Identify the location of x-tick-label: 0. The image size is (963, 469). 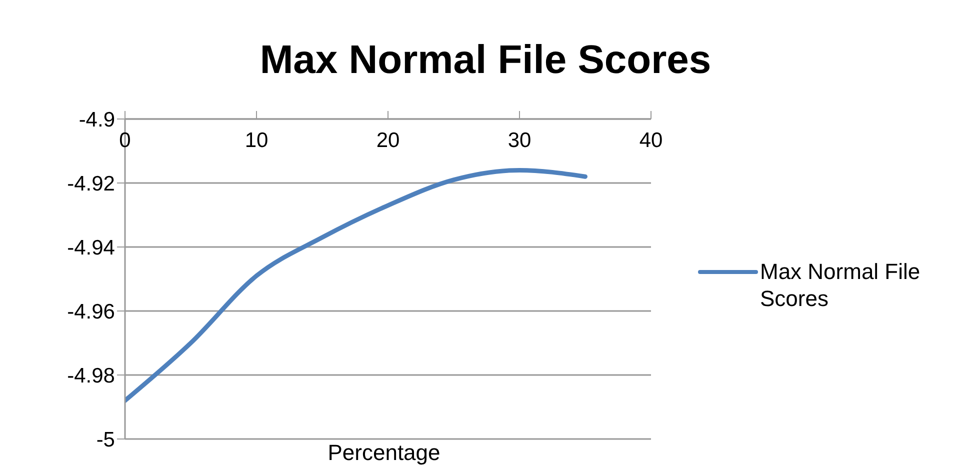
(125, 140).